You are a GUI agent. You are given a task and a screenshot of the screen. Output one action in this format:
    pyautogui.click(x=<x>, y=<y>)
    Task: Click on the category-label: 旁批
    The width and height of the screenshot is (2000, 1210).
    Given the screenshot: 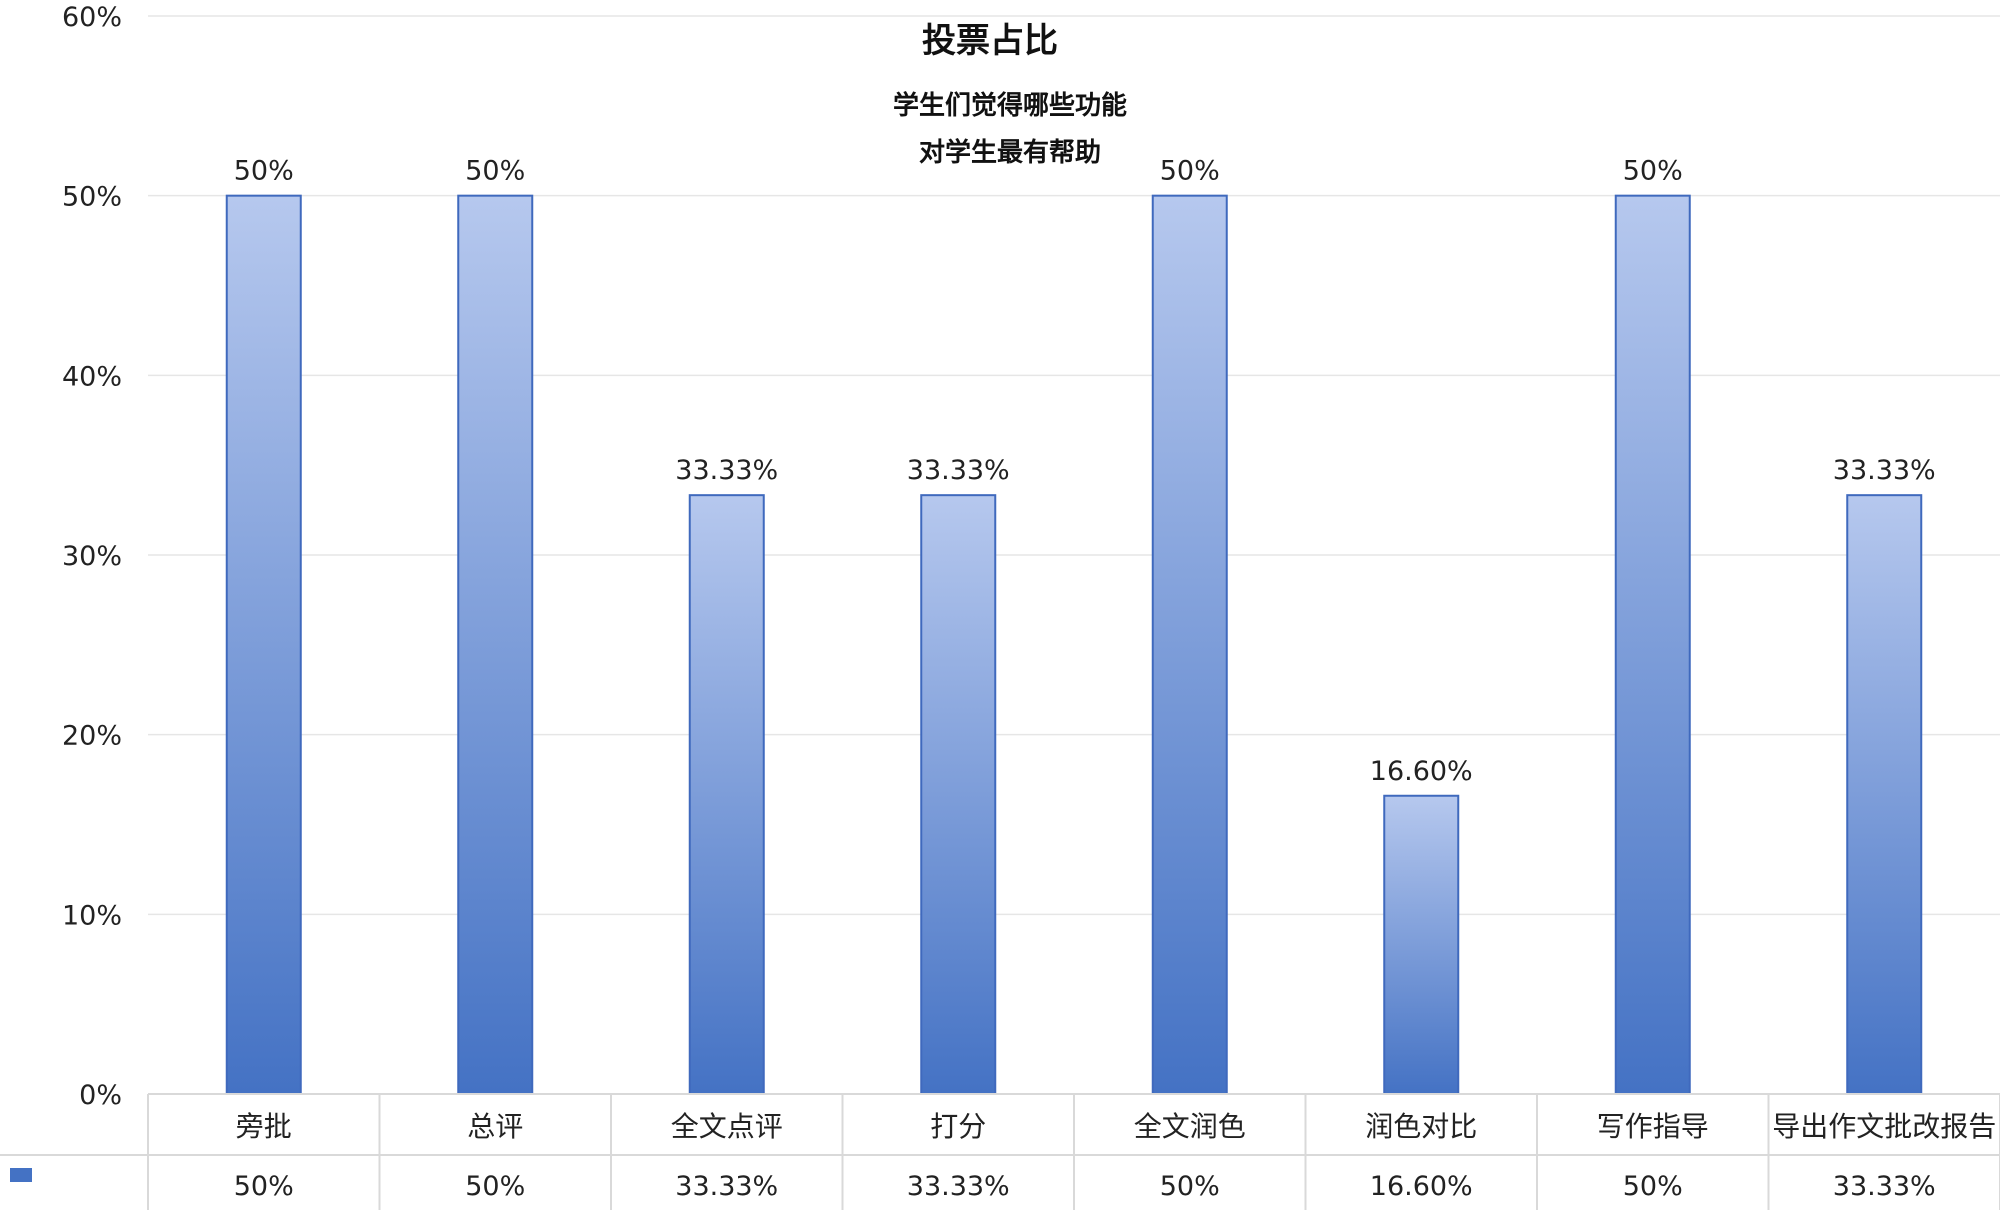 What is the action you would take?
    pyautogui.click(x=264, y=1126)
    